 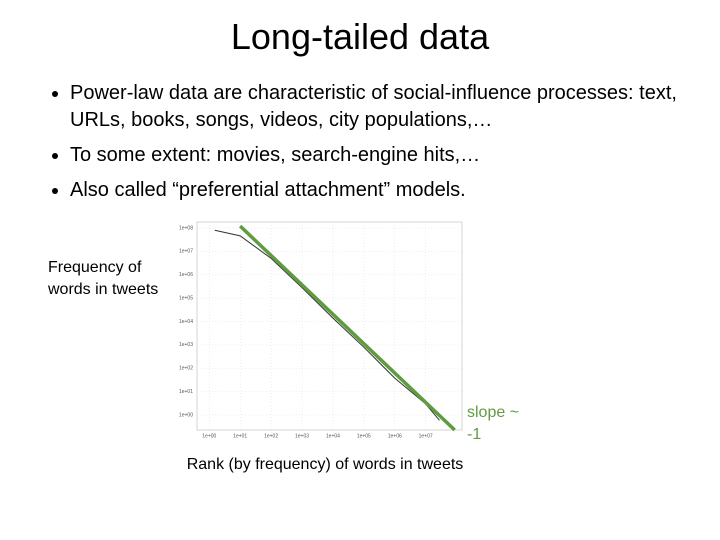 I want to click on x-tick-label: 1e+06, so click(x=395, y=436).